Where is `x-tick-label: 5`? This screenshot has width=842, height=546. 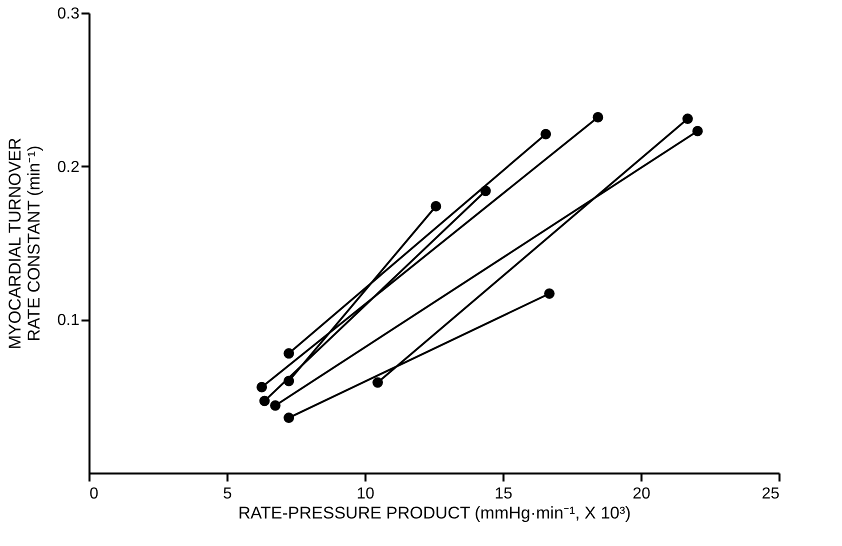 x-tick-label: 5 is located at coordinates (227, 494).